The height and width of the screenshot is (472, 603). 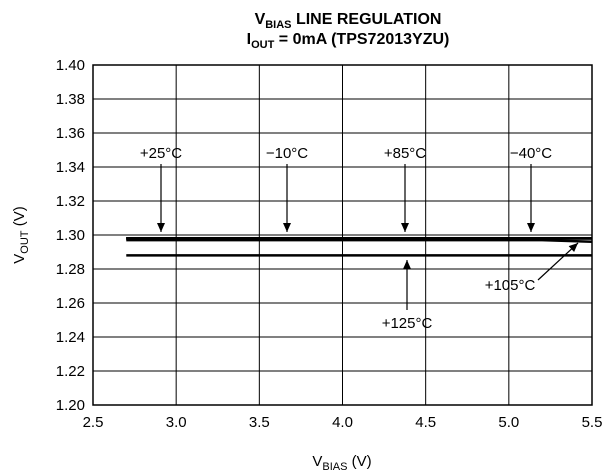 I want to click on pointer-line, so click(x=558, y=261).